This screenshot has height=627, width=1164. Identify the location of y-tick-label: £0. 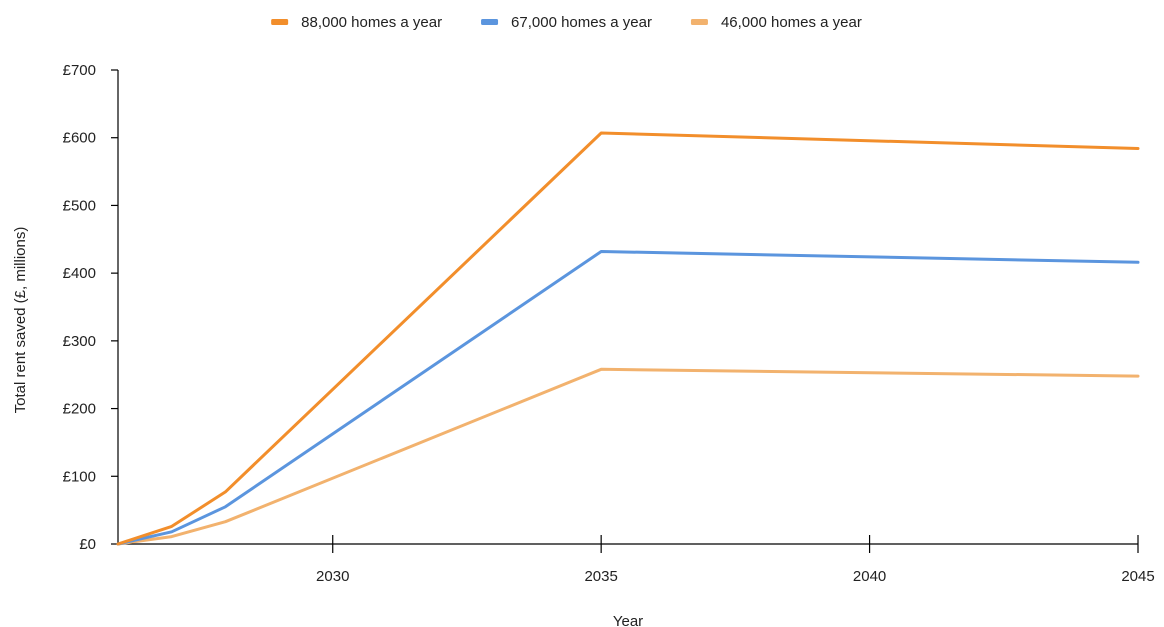
(87, 544).